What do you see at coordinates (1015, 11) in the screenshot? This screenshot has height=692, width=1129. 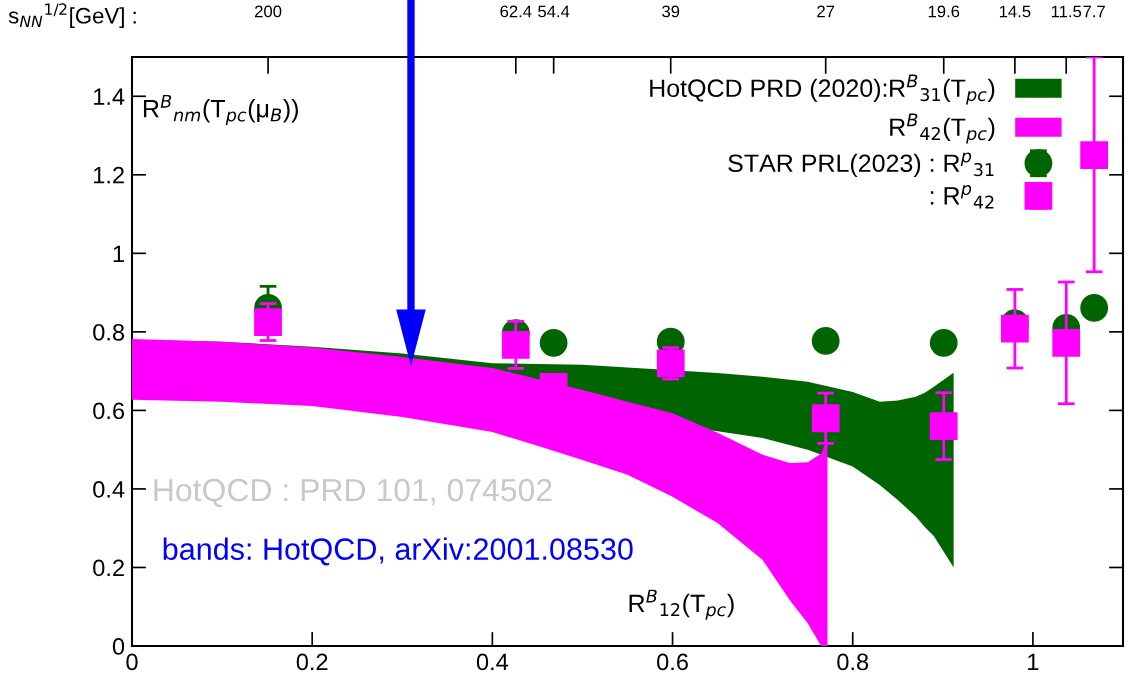 I see `text: 14.5` at bounding box center [1015, 11].